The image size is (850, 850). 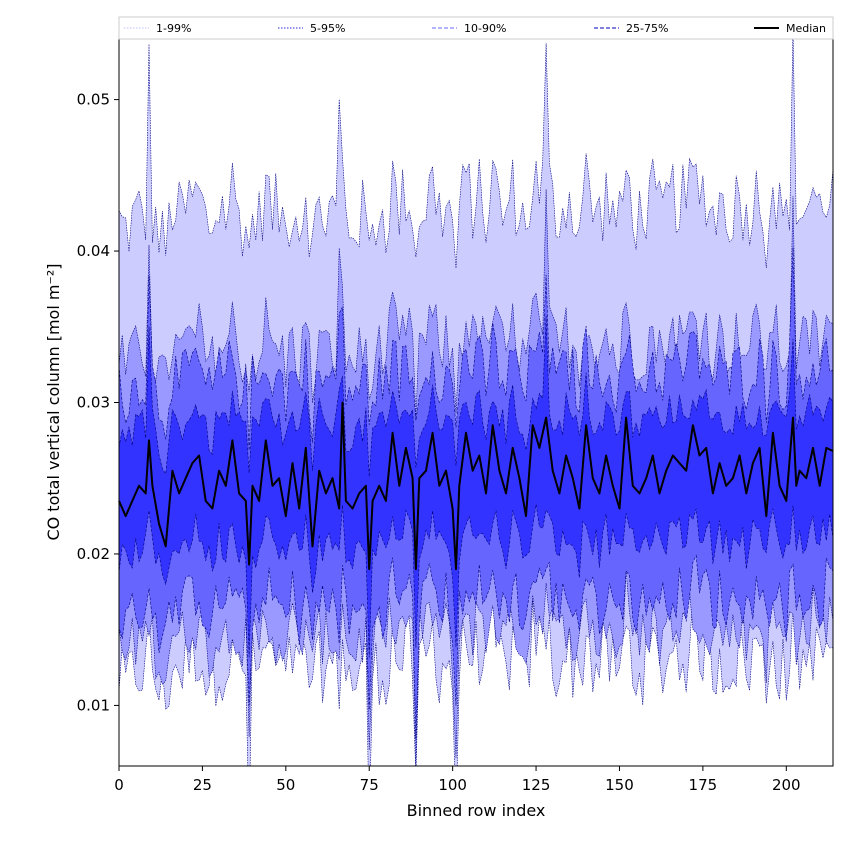 I want to click on y-tick-label: 0.05, so click(x=93, y=100).